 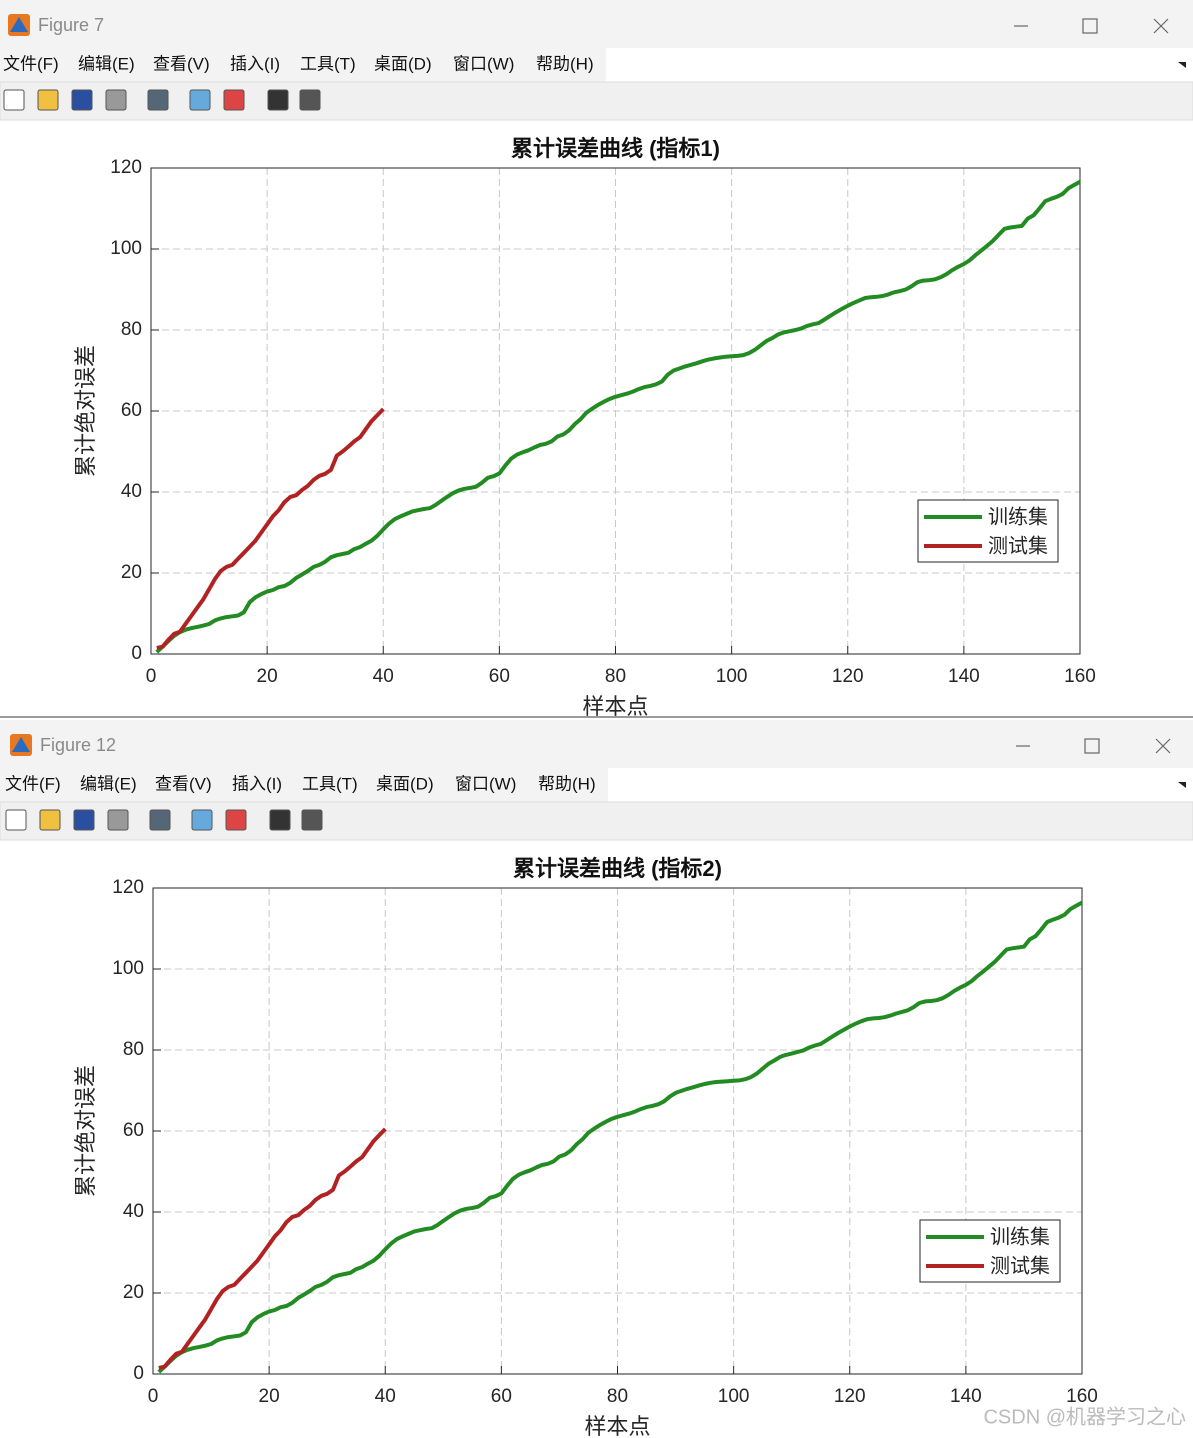 I want to click on window-title: Figure 7, so click(x=71, y=25).